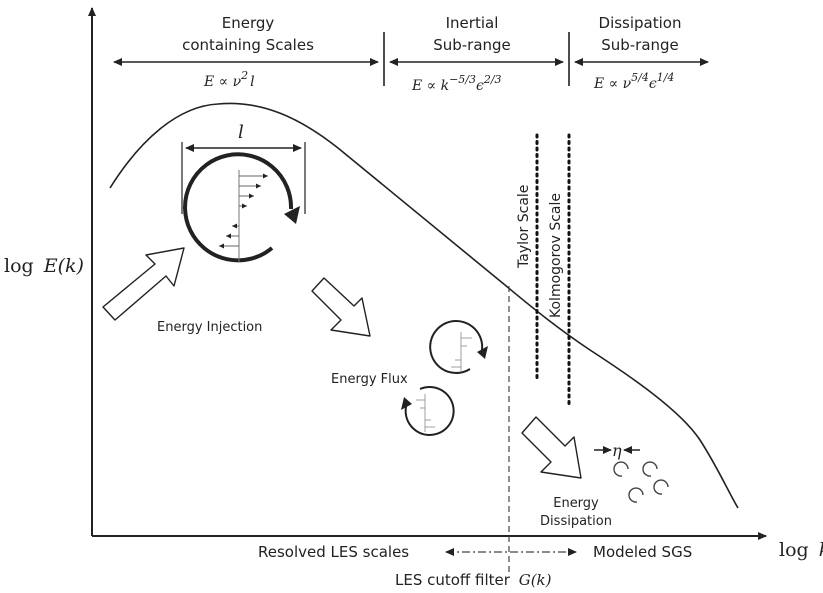 The width and height of the screenshot is (823, 593). What do you see at coordinates (641, 482) in the screenshot?
I see `small-eddies` at bounding box center [641, 482].